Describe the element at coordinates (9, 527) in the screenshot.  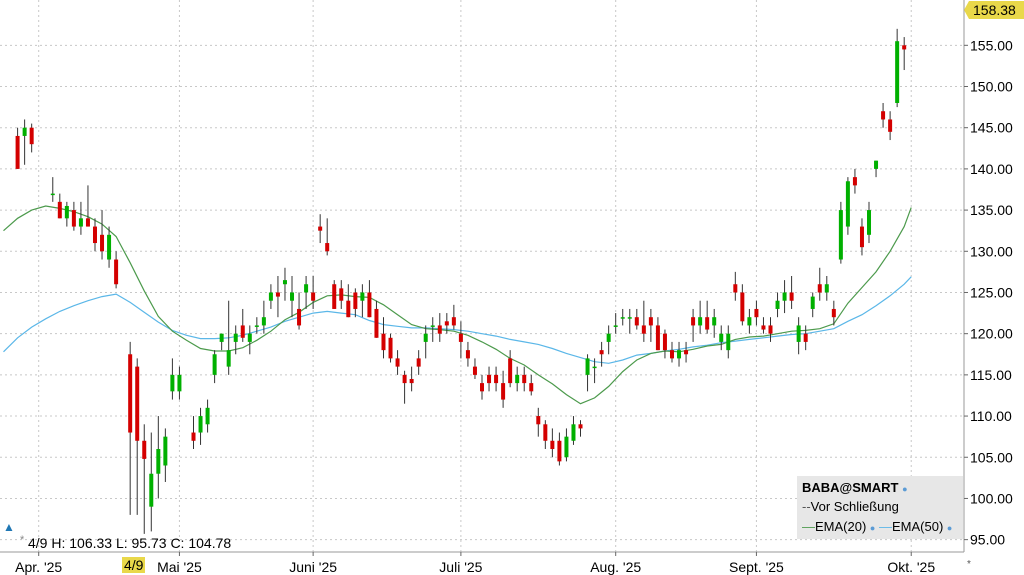
I see `scale-toggle-icon: ▲` at that location.